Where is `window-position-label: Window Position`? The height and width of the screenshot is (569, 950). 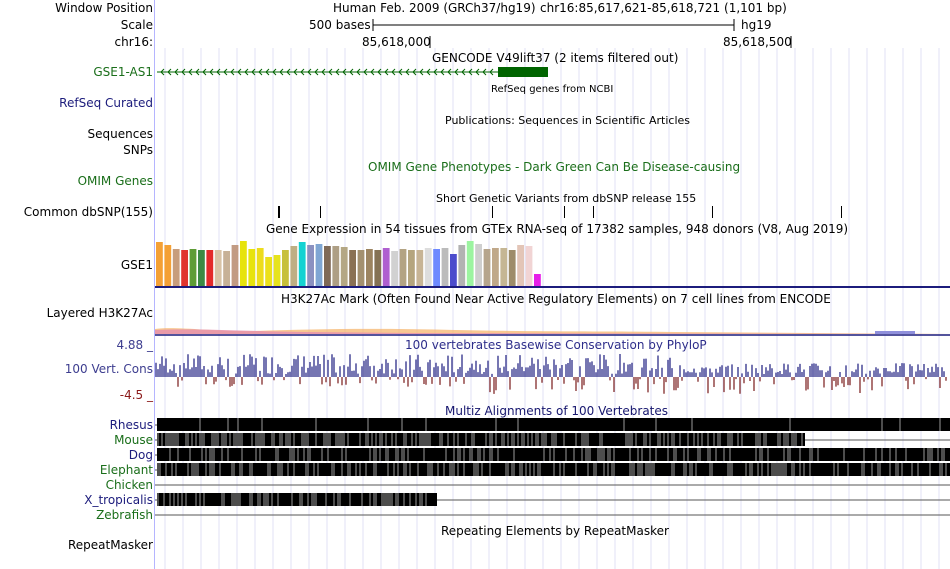
window-position-label: Window Position is located at coordinates (104, 8).